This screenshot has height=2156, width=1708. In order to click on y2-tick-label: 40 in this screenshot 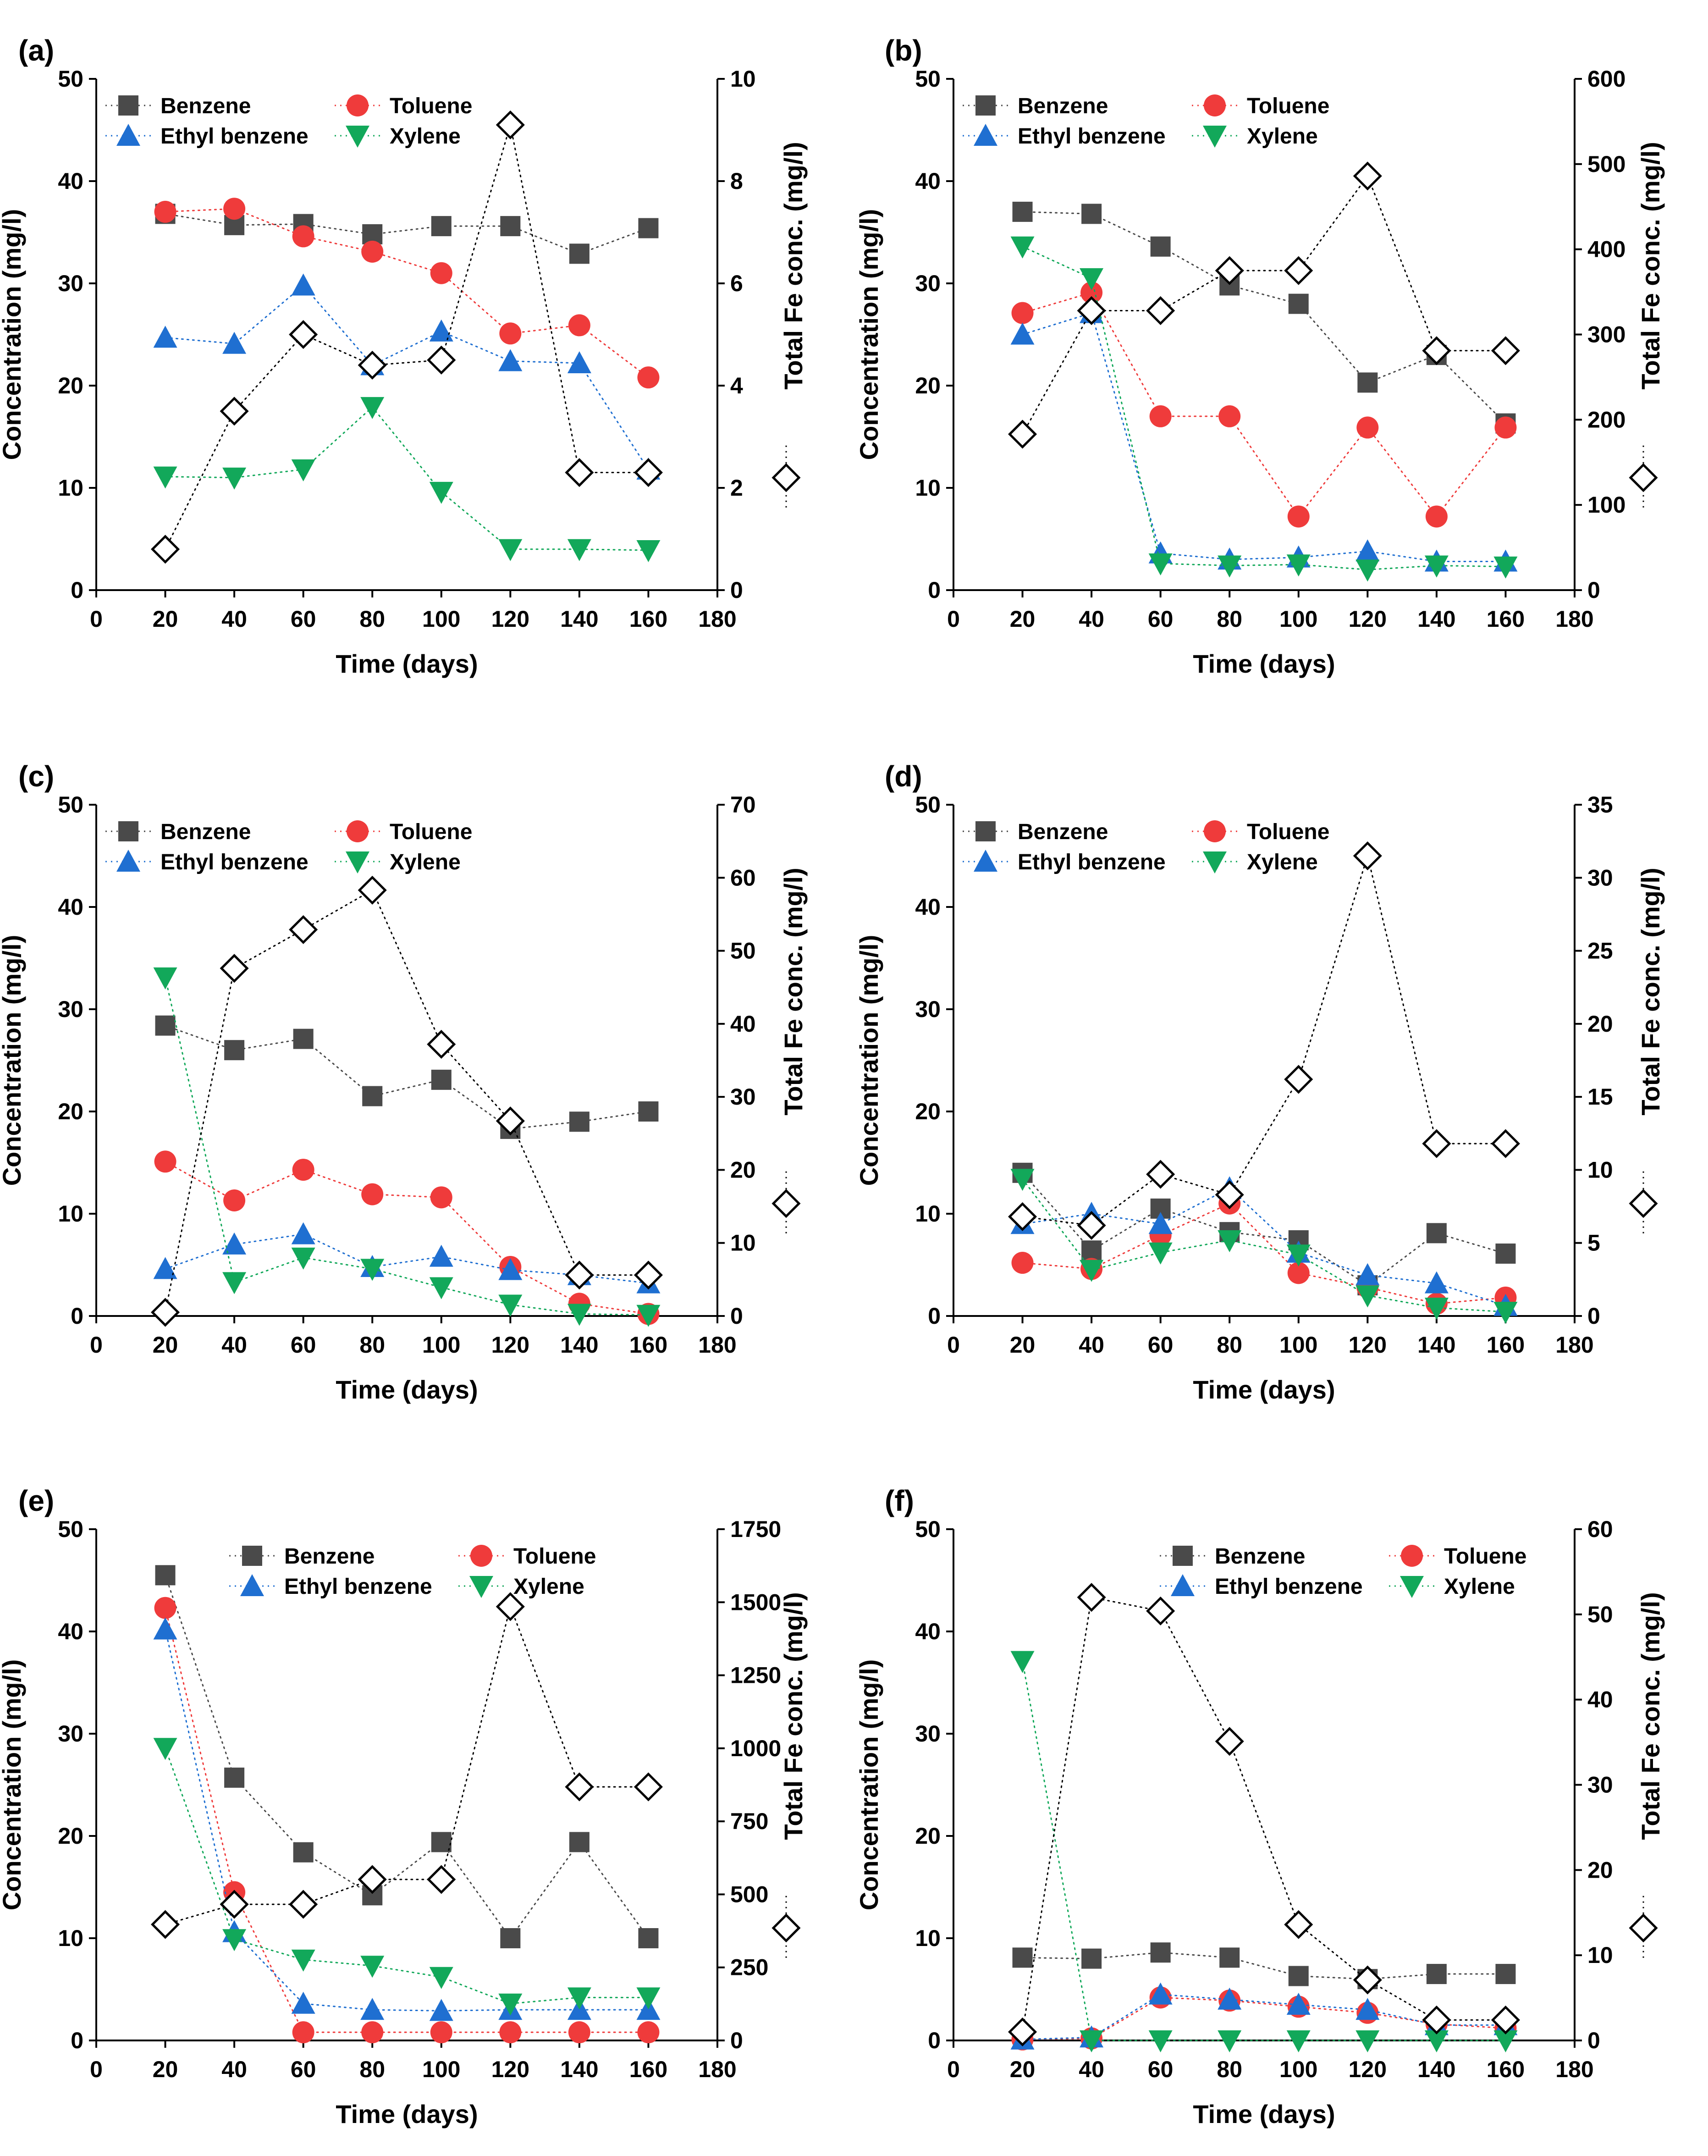, I will do `click(1600, 1700)`.